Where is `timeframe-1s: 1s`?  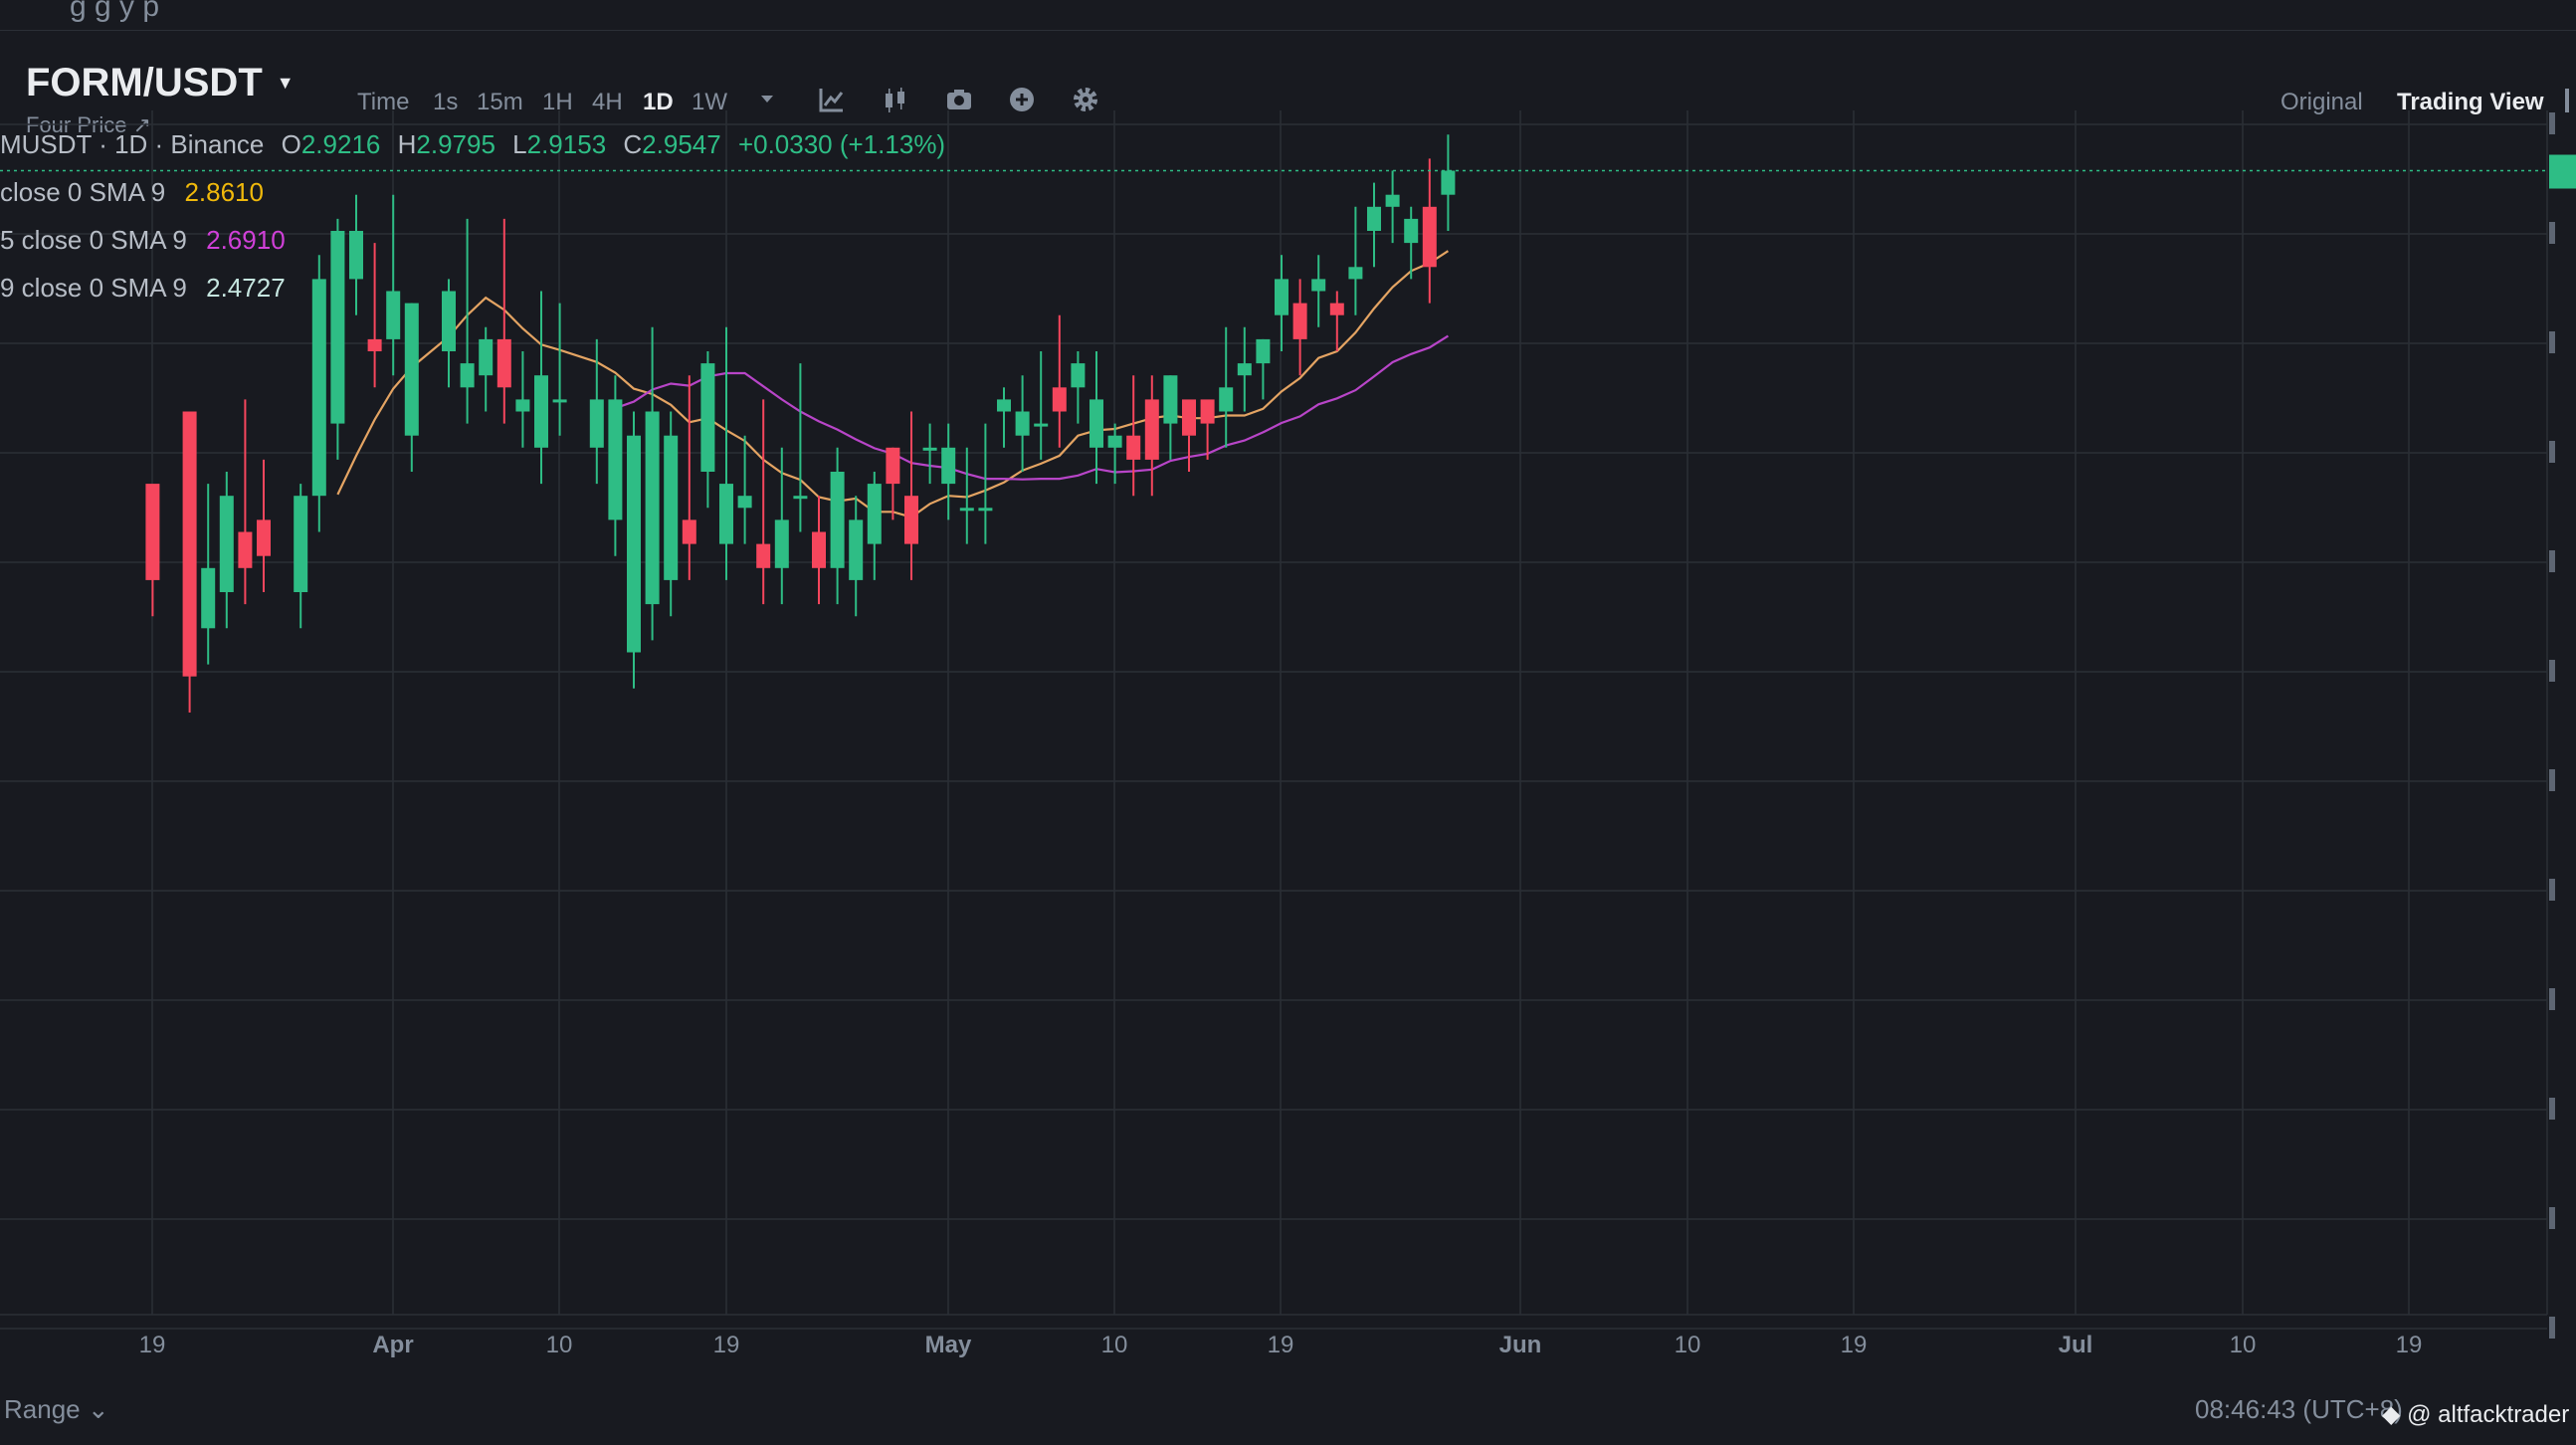 timeframe-1s: 1s is located at coordinates (446, 102).